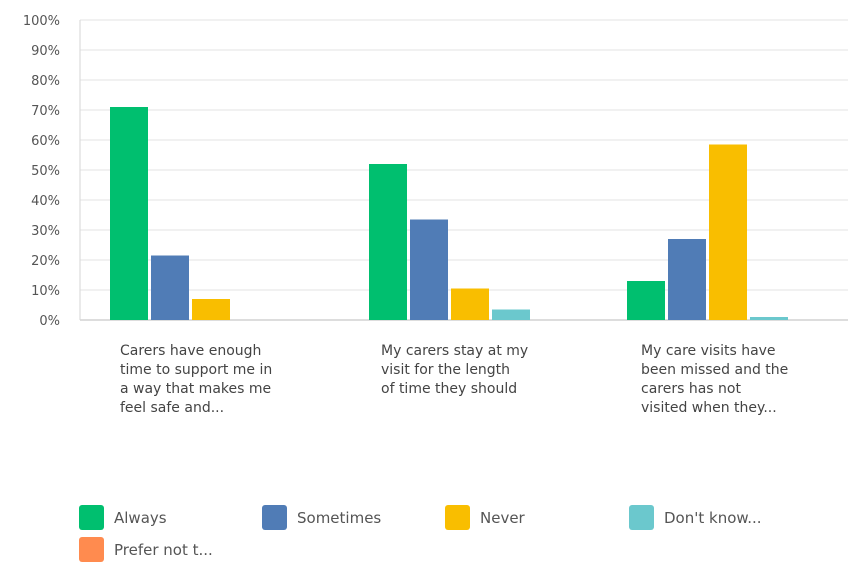 This screenshot has width=848, height=563. Describe the element at coordinates (45, 171) in the screenshot. I see `y-tick-label: 50%` at that location.